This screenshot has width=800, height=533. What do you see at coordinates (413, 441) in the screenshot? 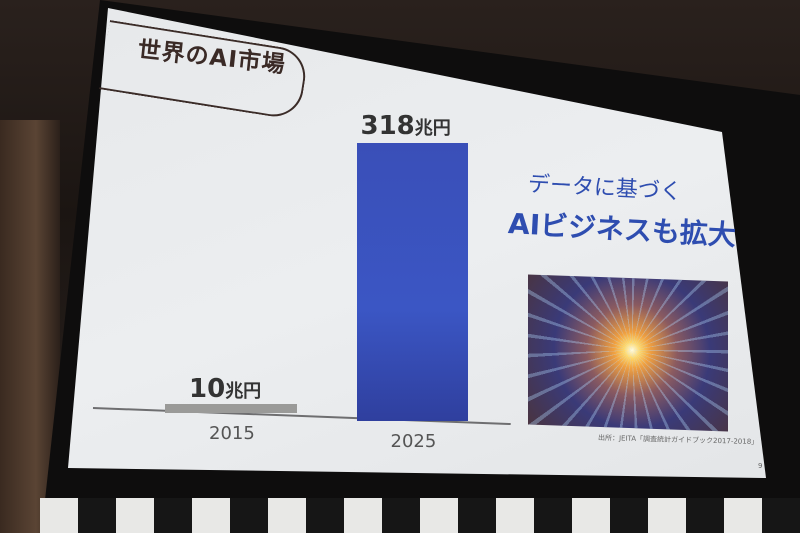
I see `x-tick-label: 2025` at bounding box center [413, 441].